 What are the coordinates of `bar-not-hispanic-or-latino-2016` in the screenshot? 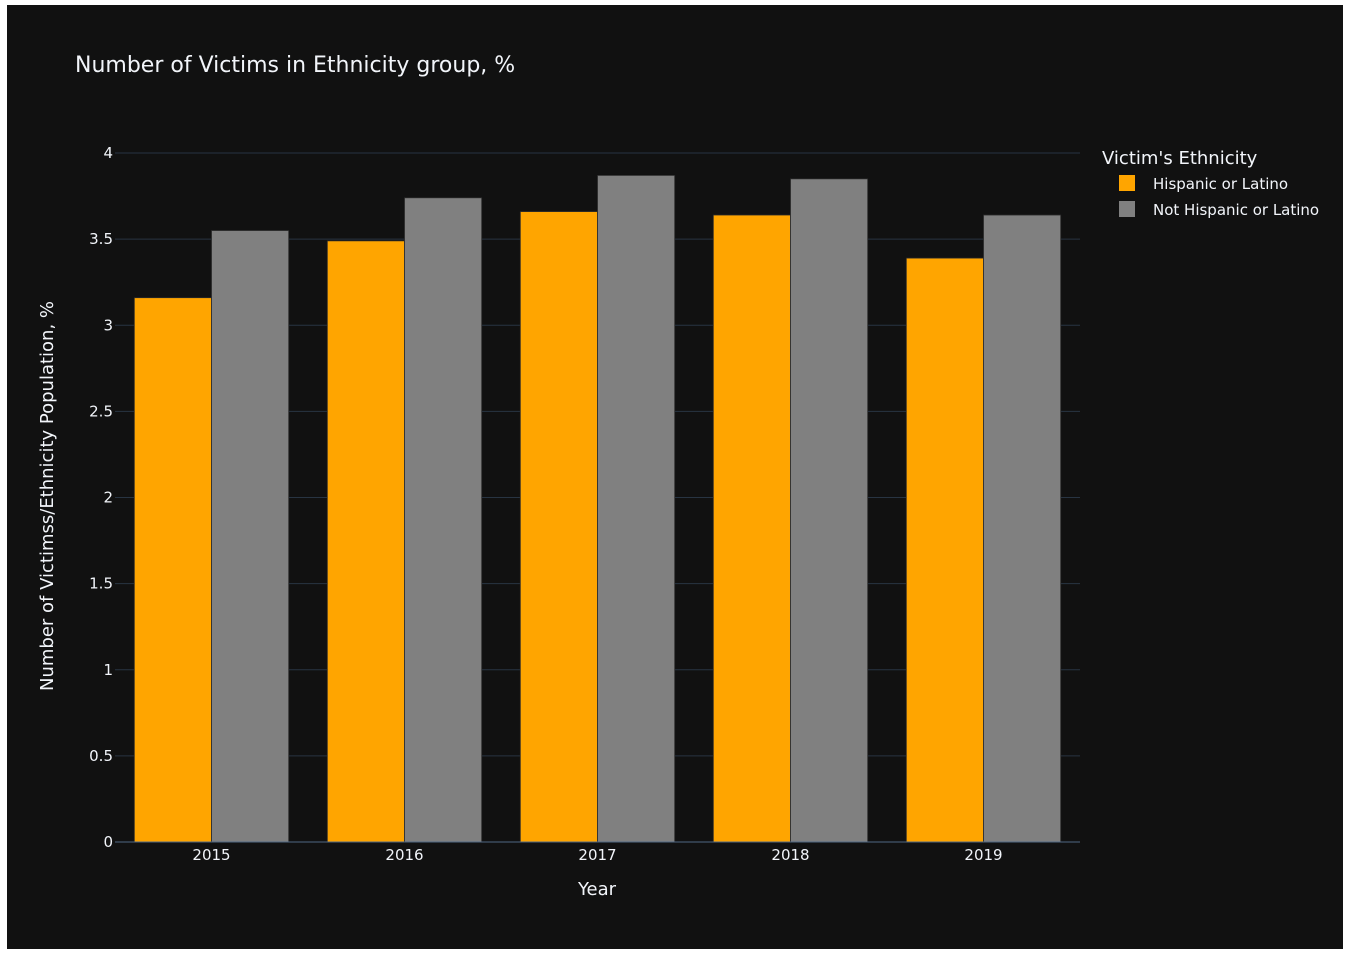 It's located at (443, 520).